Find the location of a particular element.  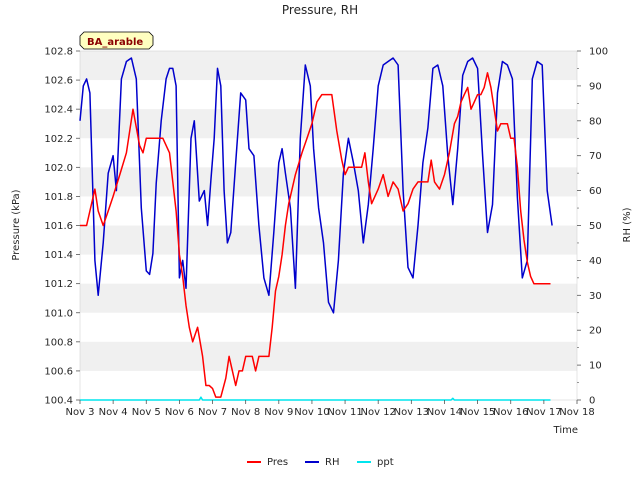

x-tick-label: Nov 3 is located at coordinates (79, 412).